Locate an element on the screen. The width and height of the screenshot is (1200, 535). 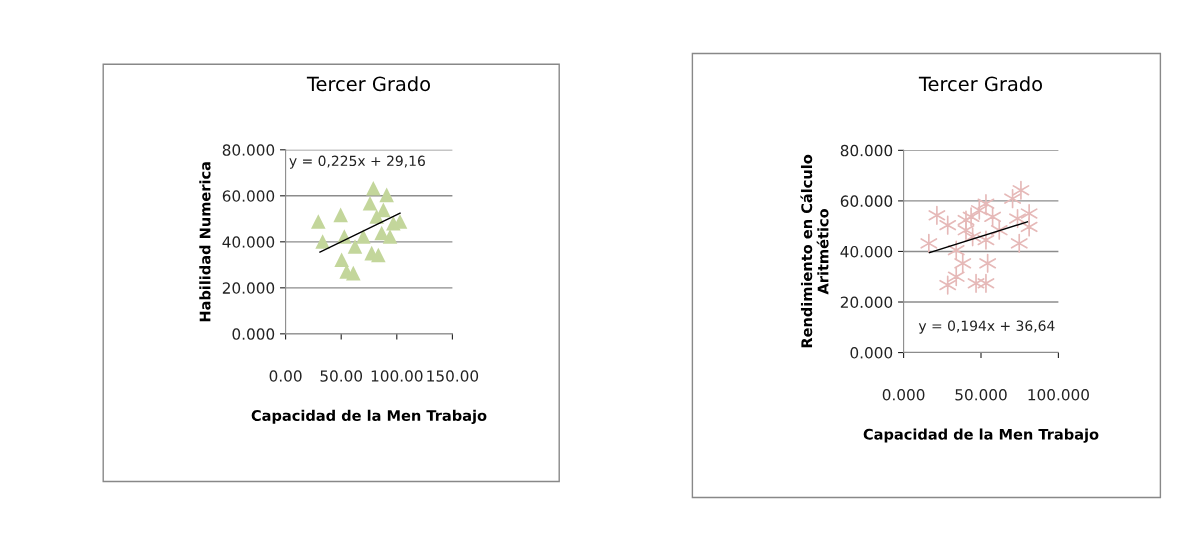
x-tick-label: 100.00 is located at coordinates (397, 376).